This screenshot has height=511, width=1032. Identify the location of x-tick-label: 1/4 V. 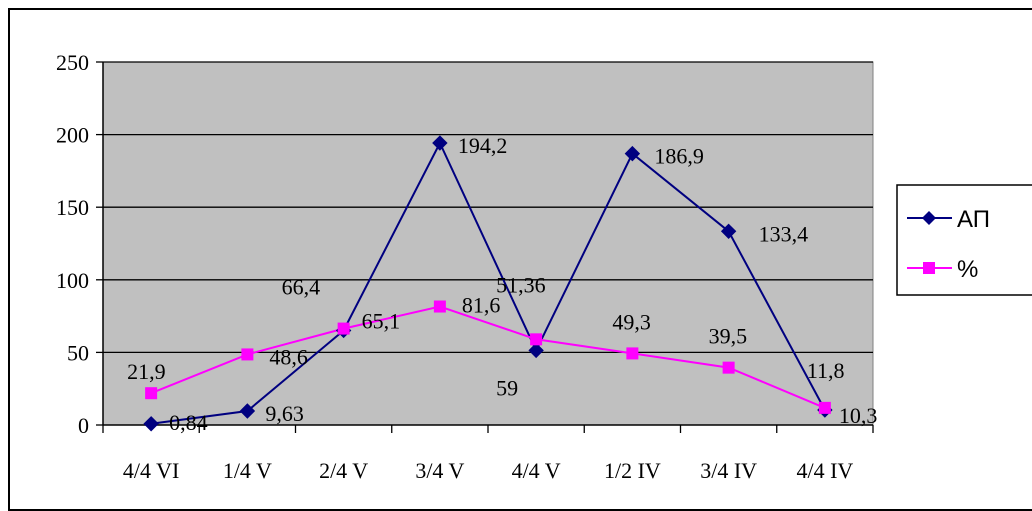
(247, 470).